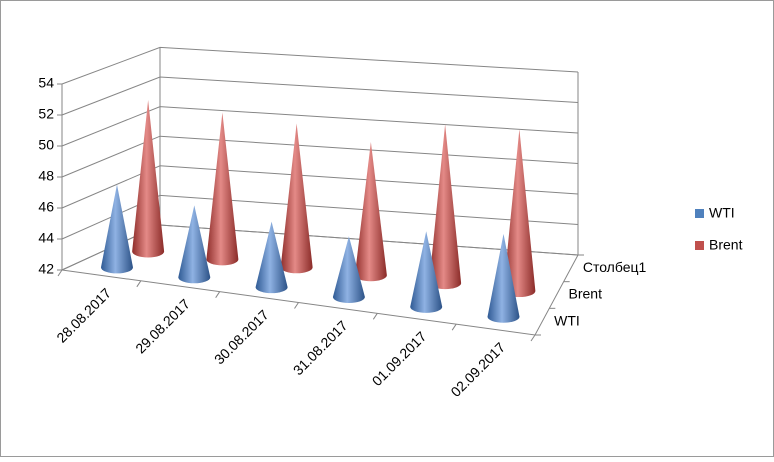  Describe the element at coordinates (615, 267) in the screenshot. I see `z-tick-label: Столбец1` at that location.